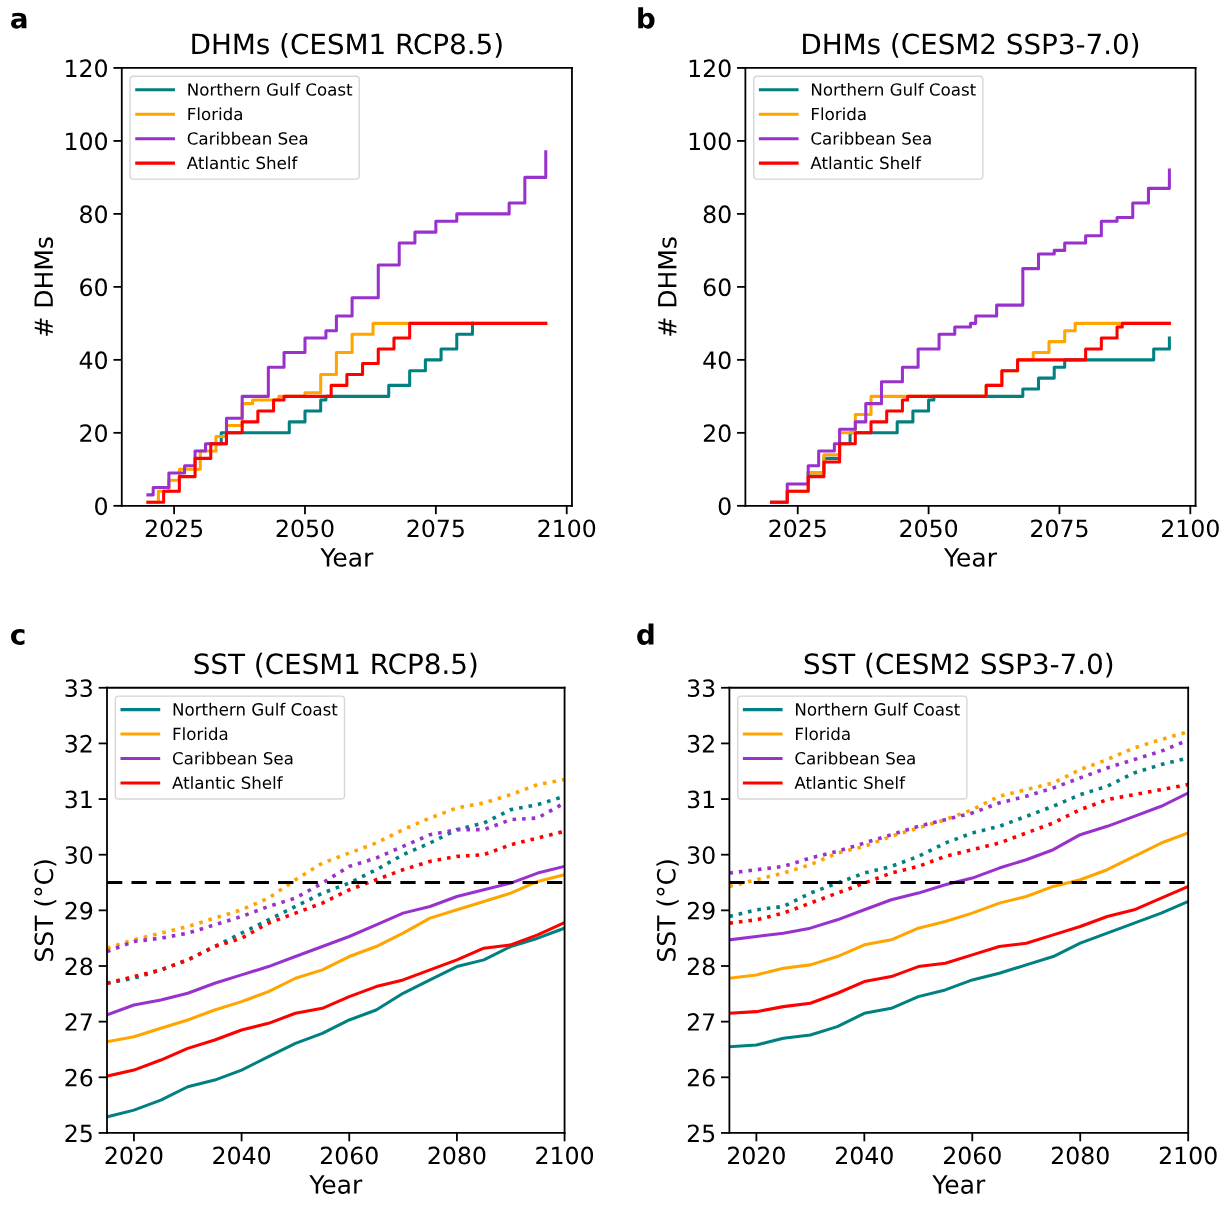  I want to click on text: a, so click(19, 20).